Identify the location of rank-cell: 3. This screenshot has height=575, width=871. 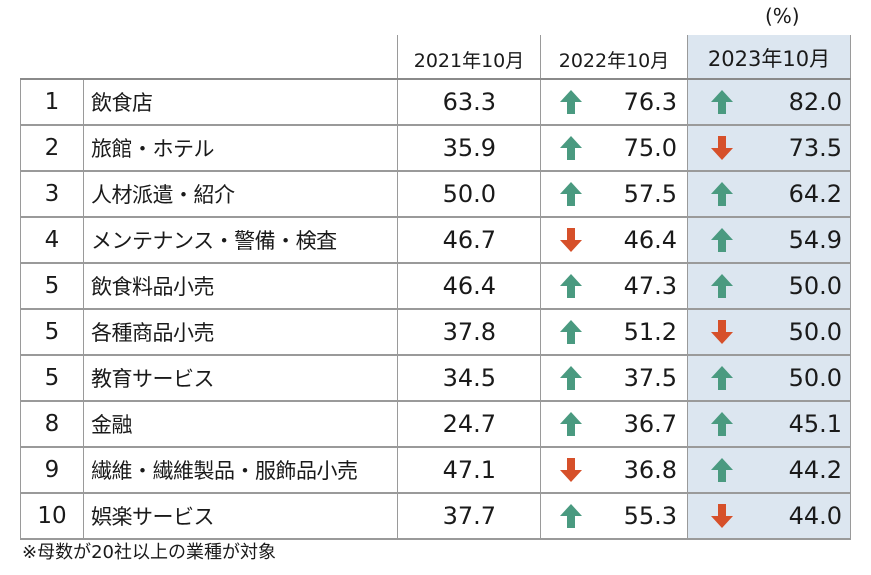
(52, 194).